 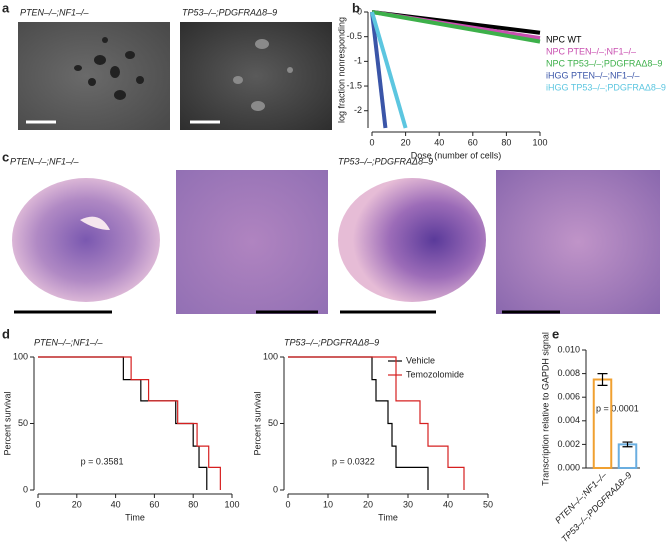 What do you see at coordinates (545, 409) in the screenshot?
I see `y-axis-label: Transcription relative to GAPDH signal` at bounding box center [545, 409].